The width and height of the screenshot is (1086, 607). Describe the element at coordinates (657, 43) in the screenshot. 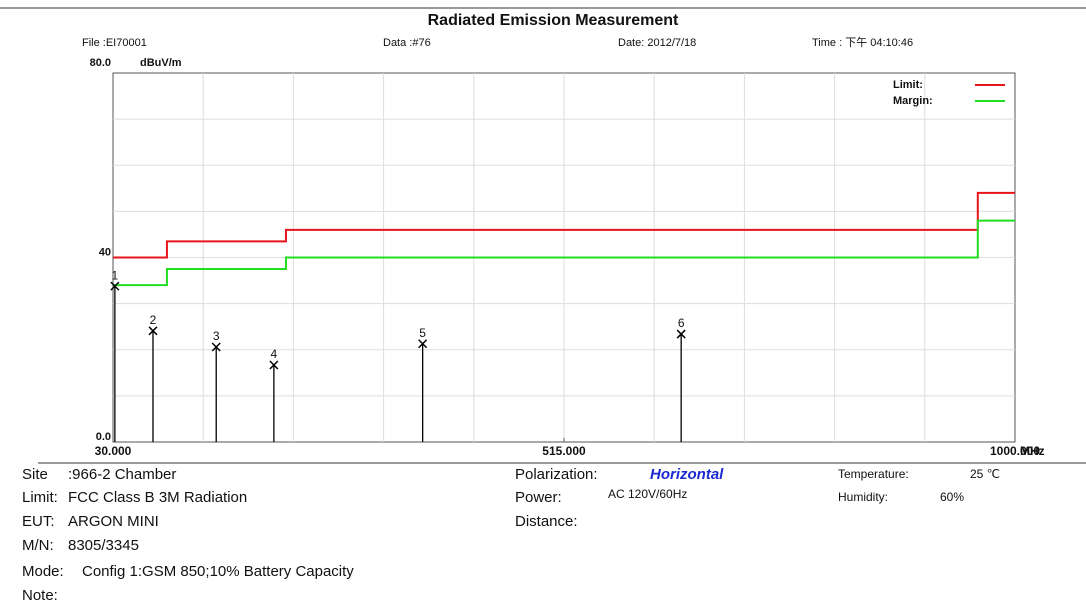

I see `date: Date: 2012/7/18` at that location.